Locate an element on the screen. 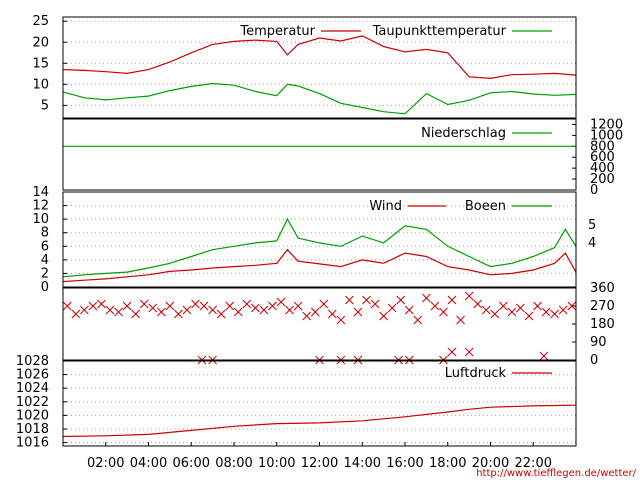  y-tick-label: 180 is located at coordinates (602, 324).